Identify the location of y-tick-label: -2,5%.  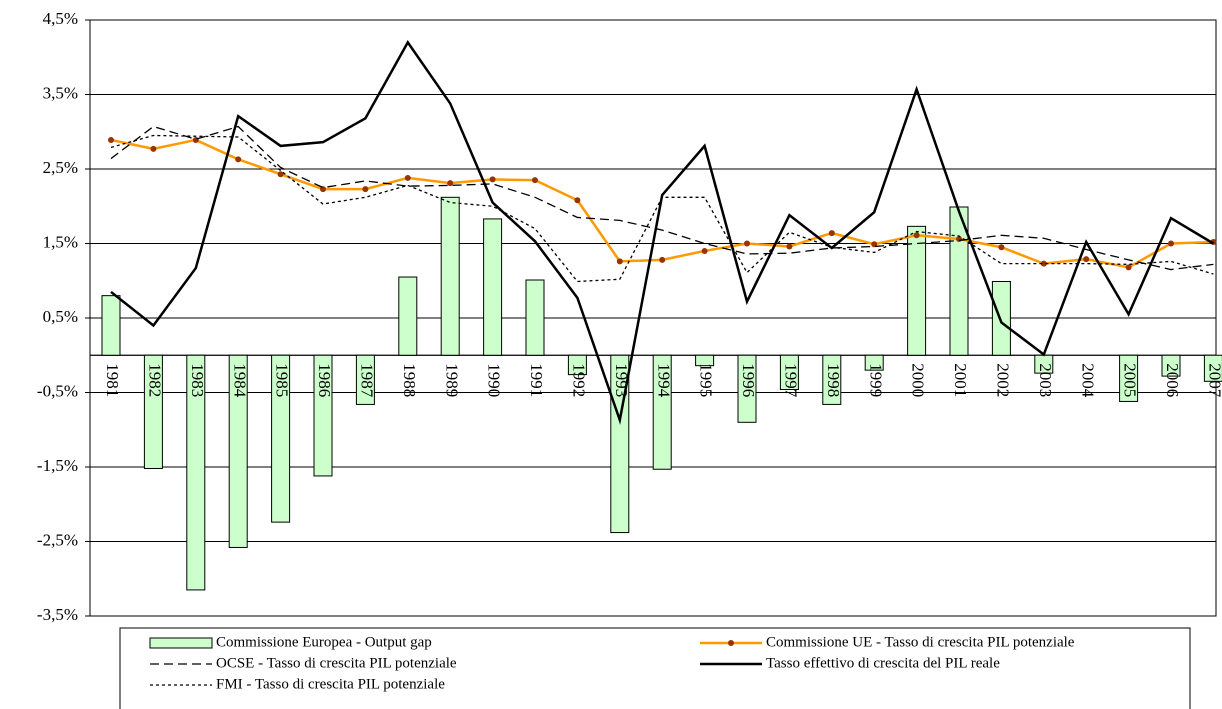
(57, 539).